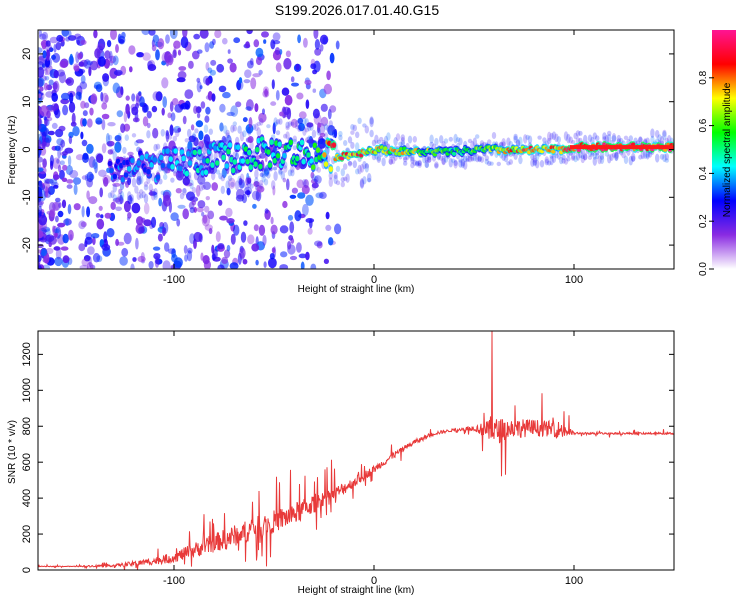 The width and height of the screenshot is (750, 600). What do you see at coordinates (703, 221) in the screenshot?
I see `colorbar-tick-label: 0.2` at bounding box center [703, 221].